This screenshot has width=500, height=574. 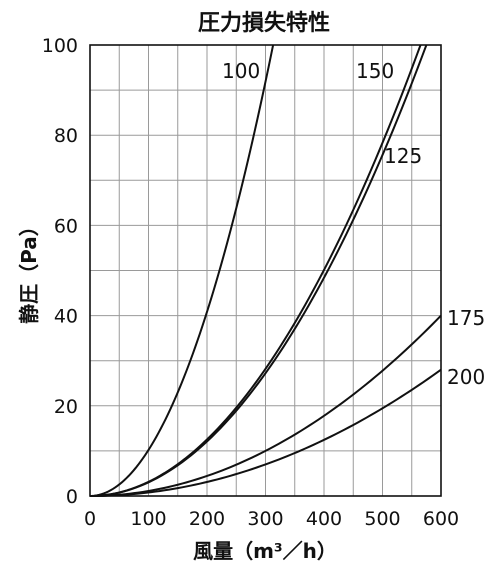 I want to click on x-tick-label: 0, so click(x=90, y=519).